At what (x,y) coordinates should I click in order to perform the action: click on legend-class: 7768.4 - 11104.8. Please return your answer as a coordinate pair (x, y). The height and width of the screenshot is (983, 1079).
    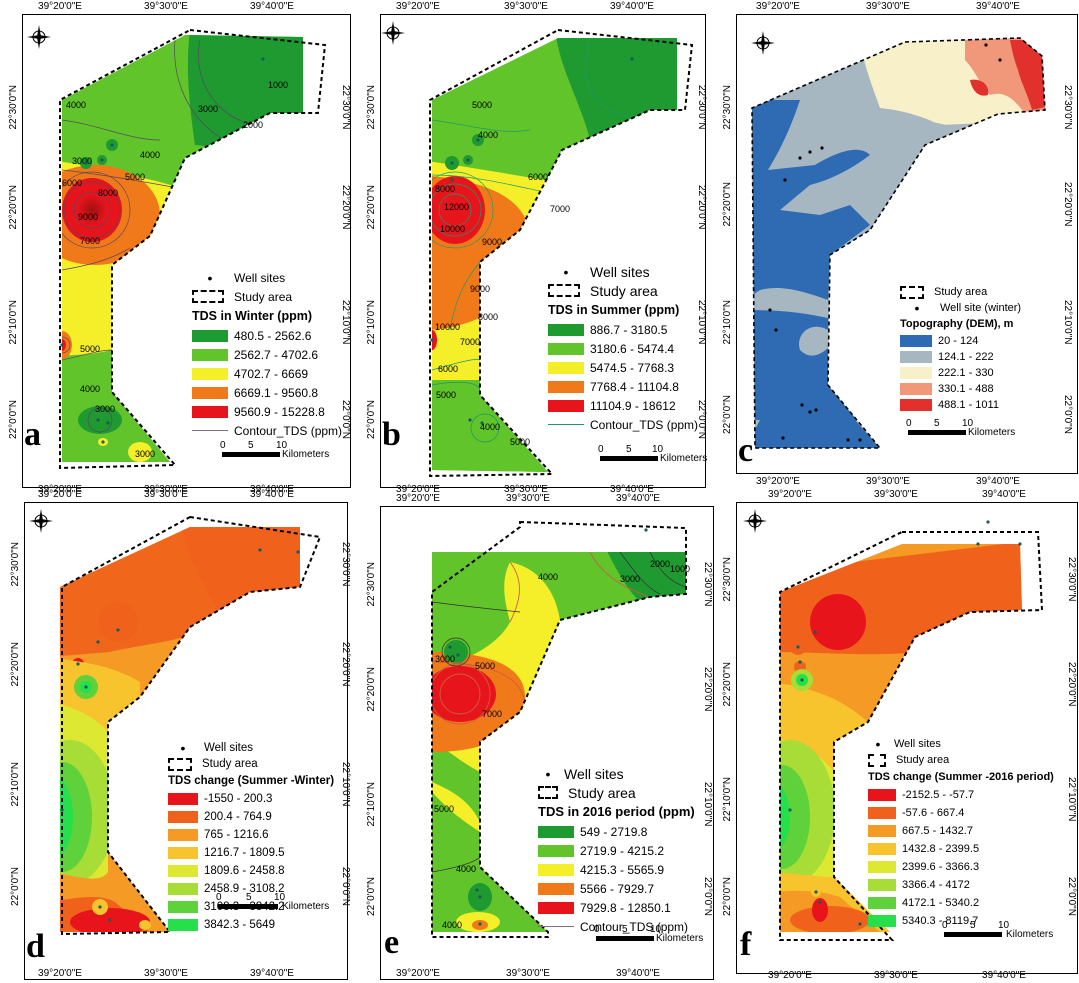
    Looking at the image, I should click on (634, 386).